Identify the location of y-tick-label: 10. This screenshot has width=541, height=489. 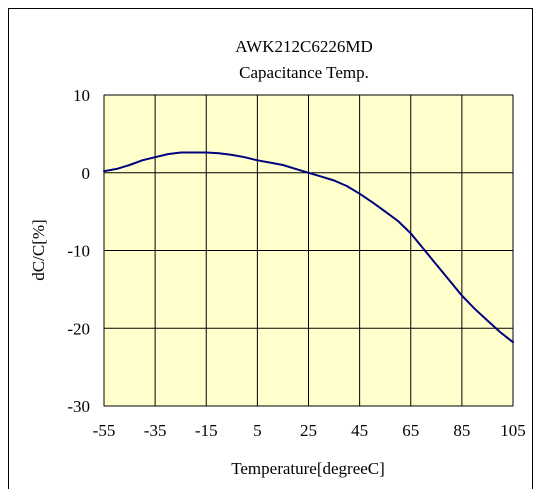
(81, 95).